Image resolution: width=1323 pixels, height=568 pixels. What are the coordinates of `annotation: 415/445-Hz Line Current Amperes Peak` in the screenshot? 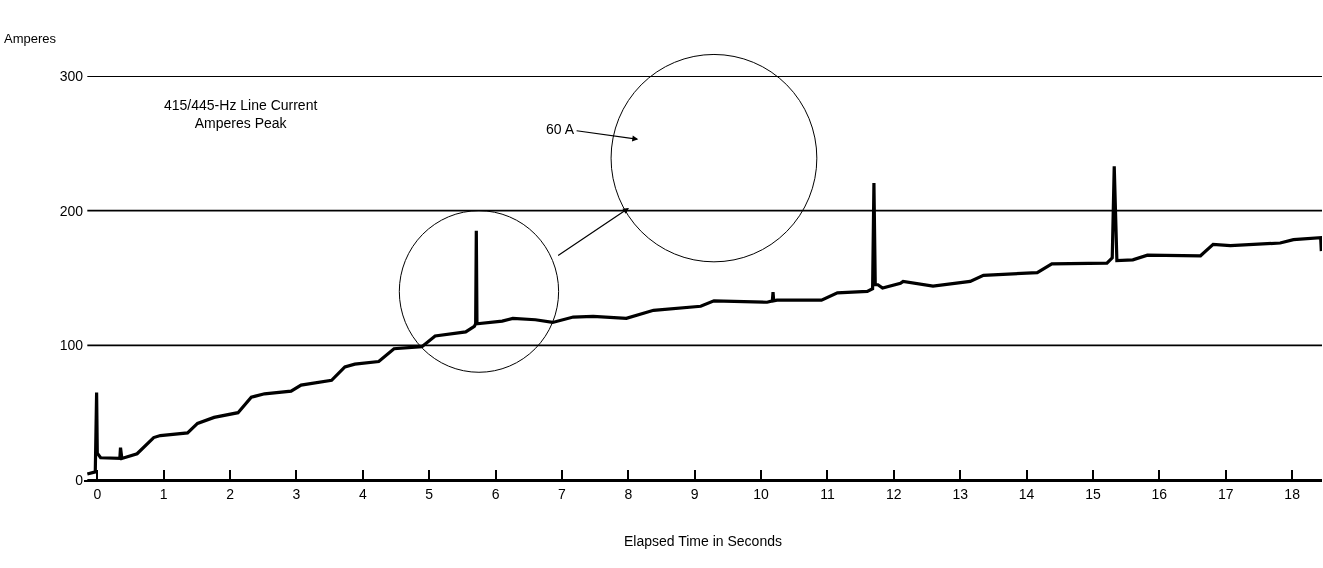 It's located at (241, 114).